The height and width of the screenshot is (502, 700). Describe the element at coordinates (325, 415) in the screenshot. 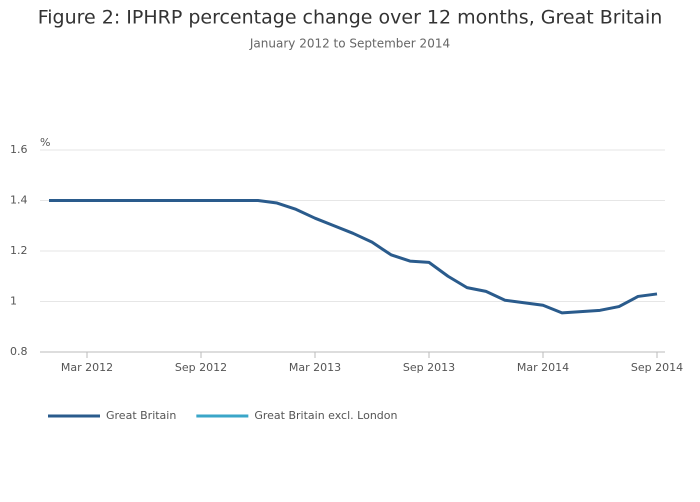

I see `legend-label: Great Britain excl. London` at that location.